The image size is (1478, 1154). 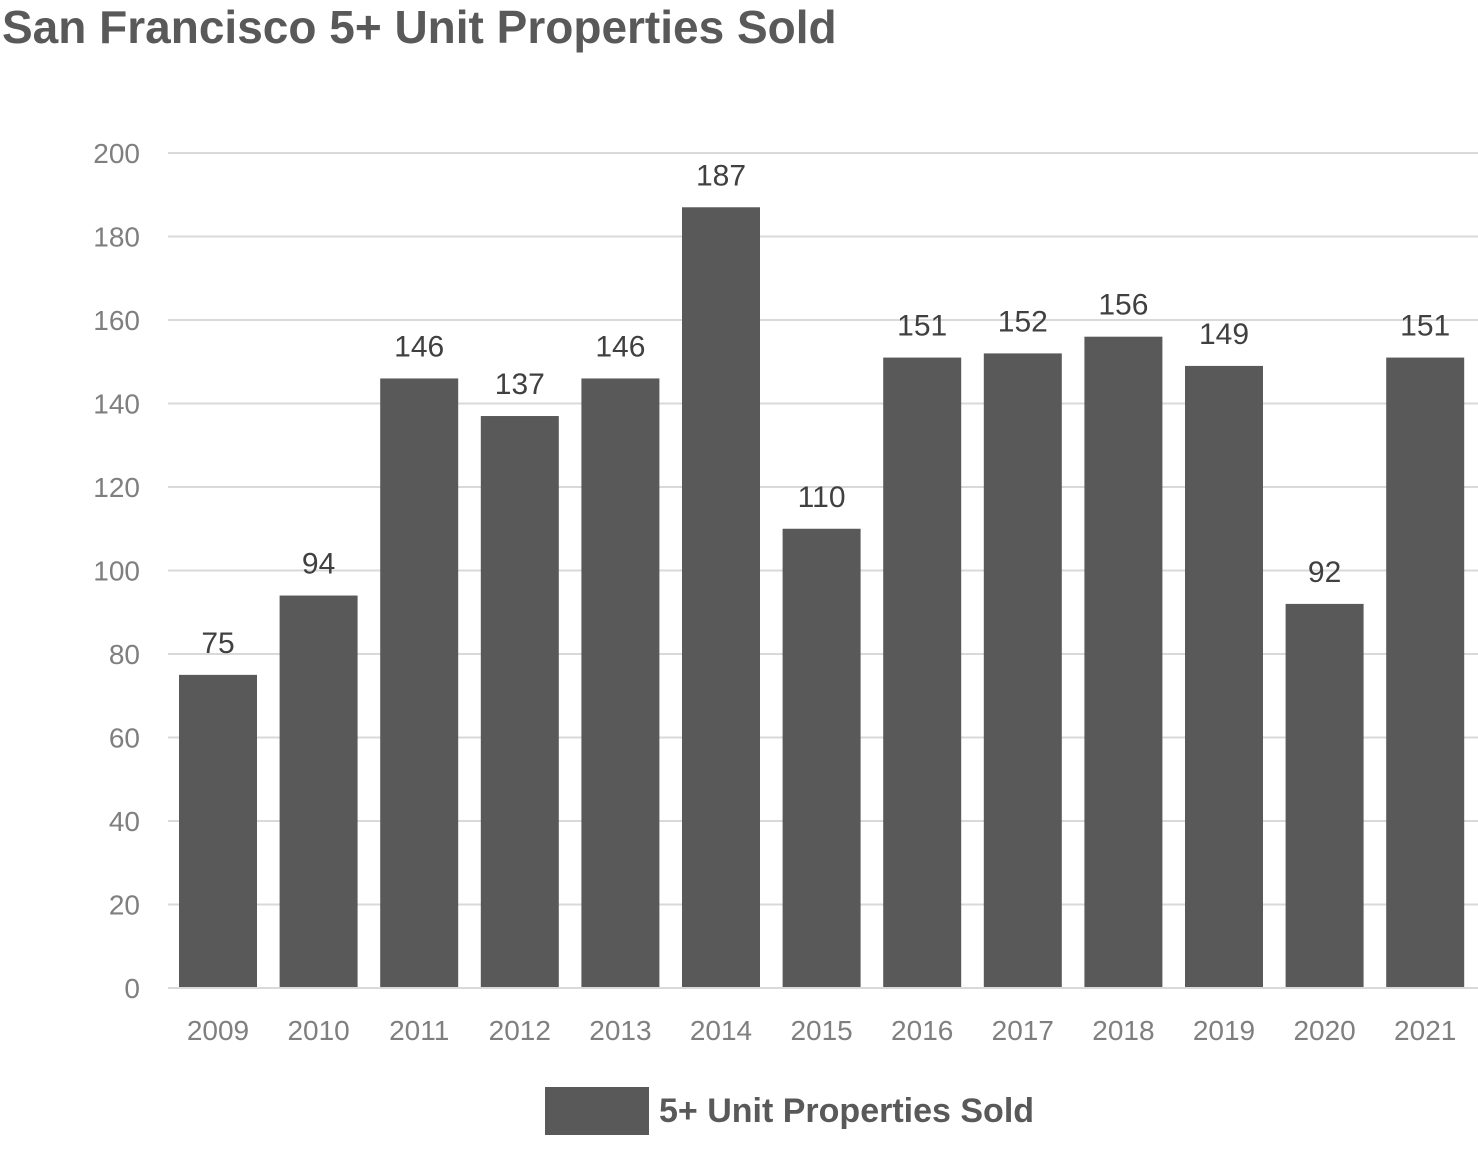 I want to click on bar-2016, so click(x=922, y=672).